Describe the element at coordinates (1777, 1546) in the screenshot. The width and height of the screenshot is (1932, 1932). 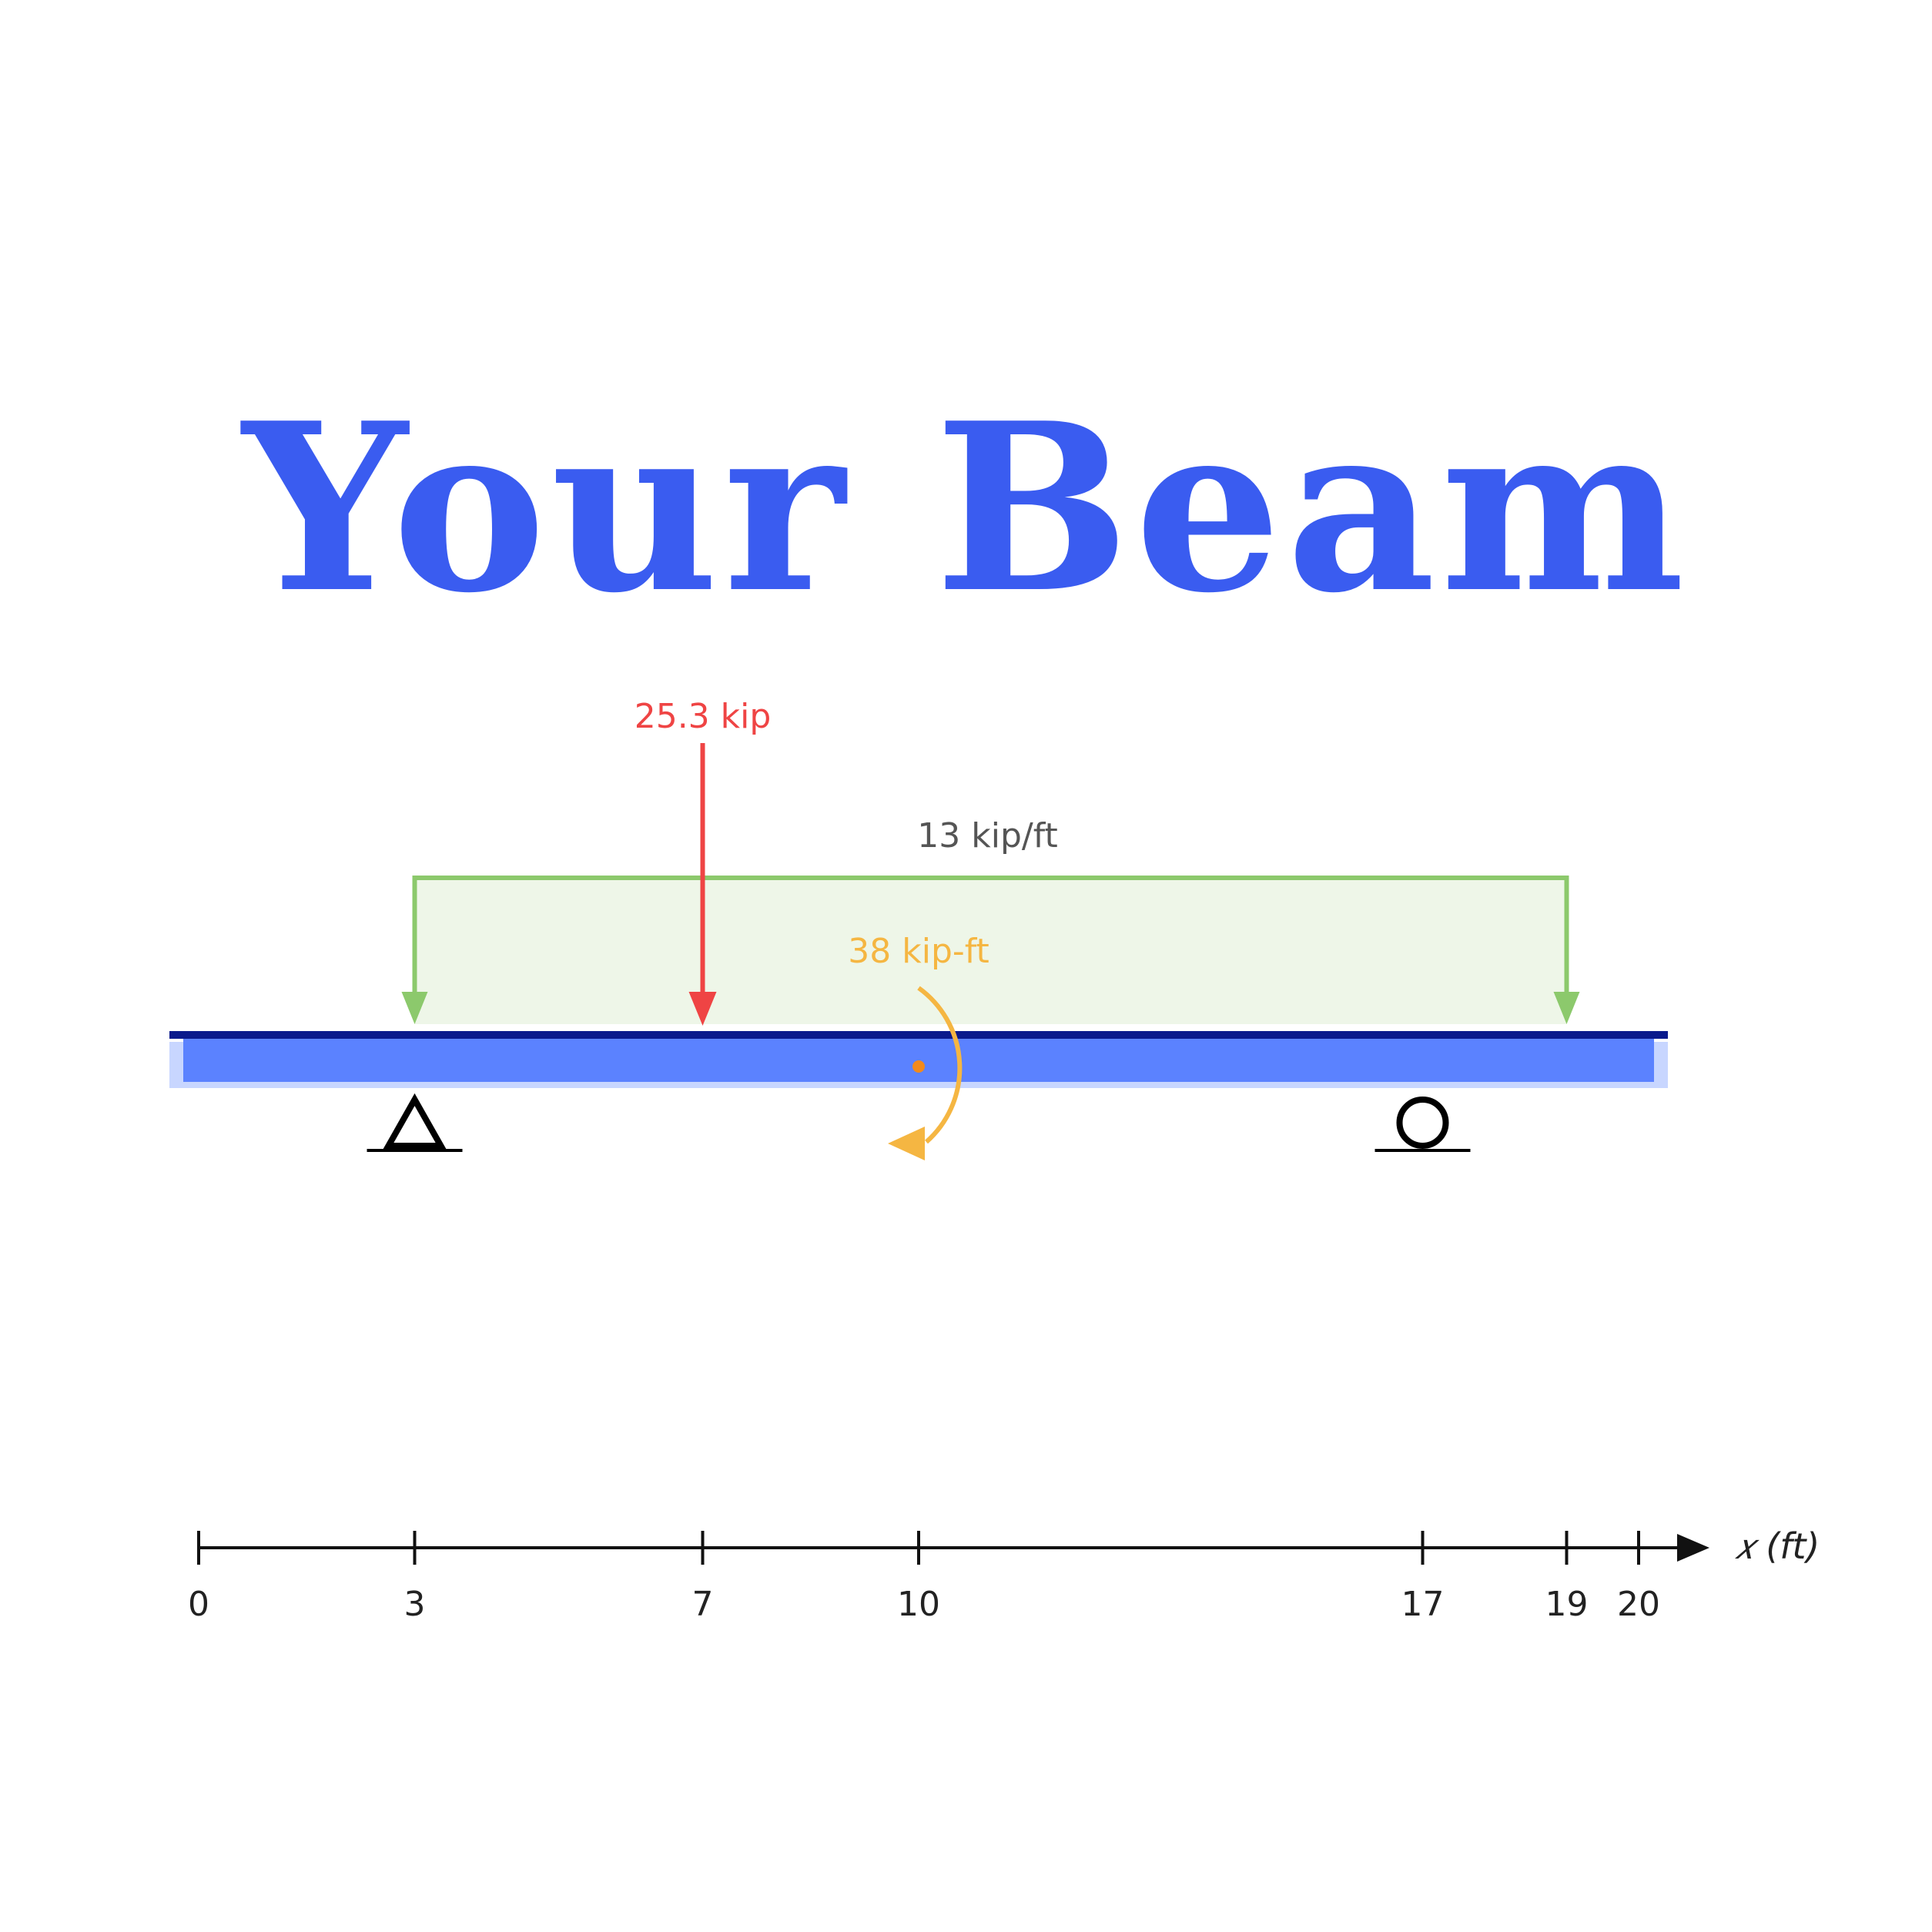
I see `axis-label: 𝑥 (ft)` at that location.